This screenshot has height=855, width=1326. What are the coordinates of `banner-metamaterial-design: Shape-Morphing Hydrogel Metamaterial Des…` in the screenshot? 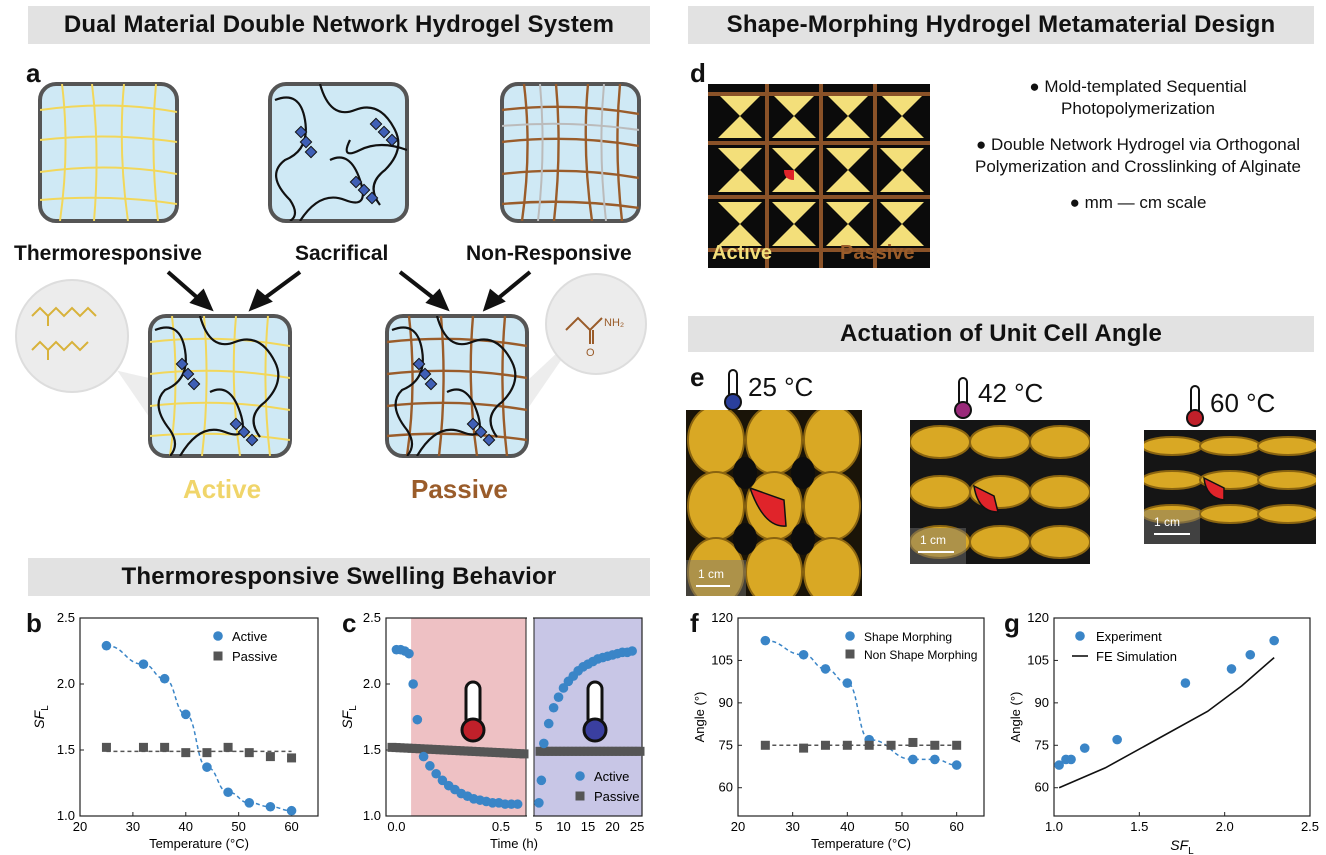 It's located at (1001, 25).